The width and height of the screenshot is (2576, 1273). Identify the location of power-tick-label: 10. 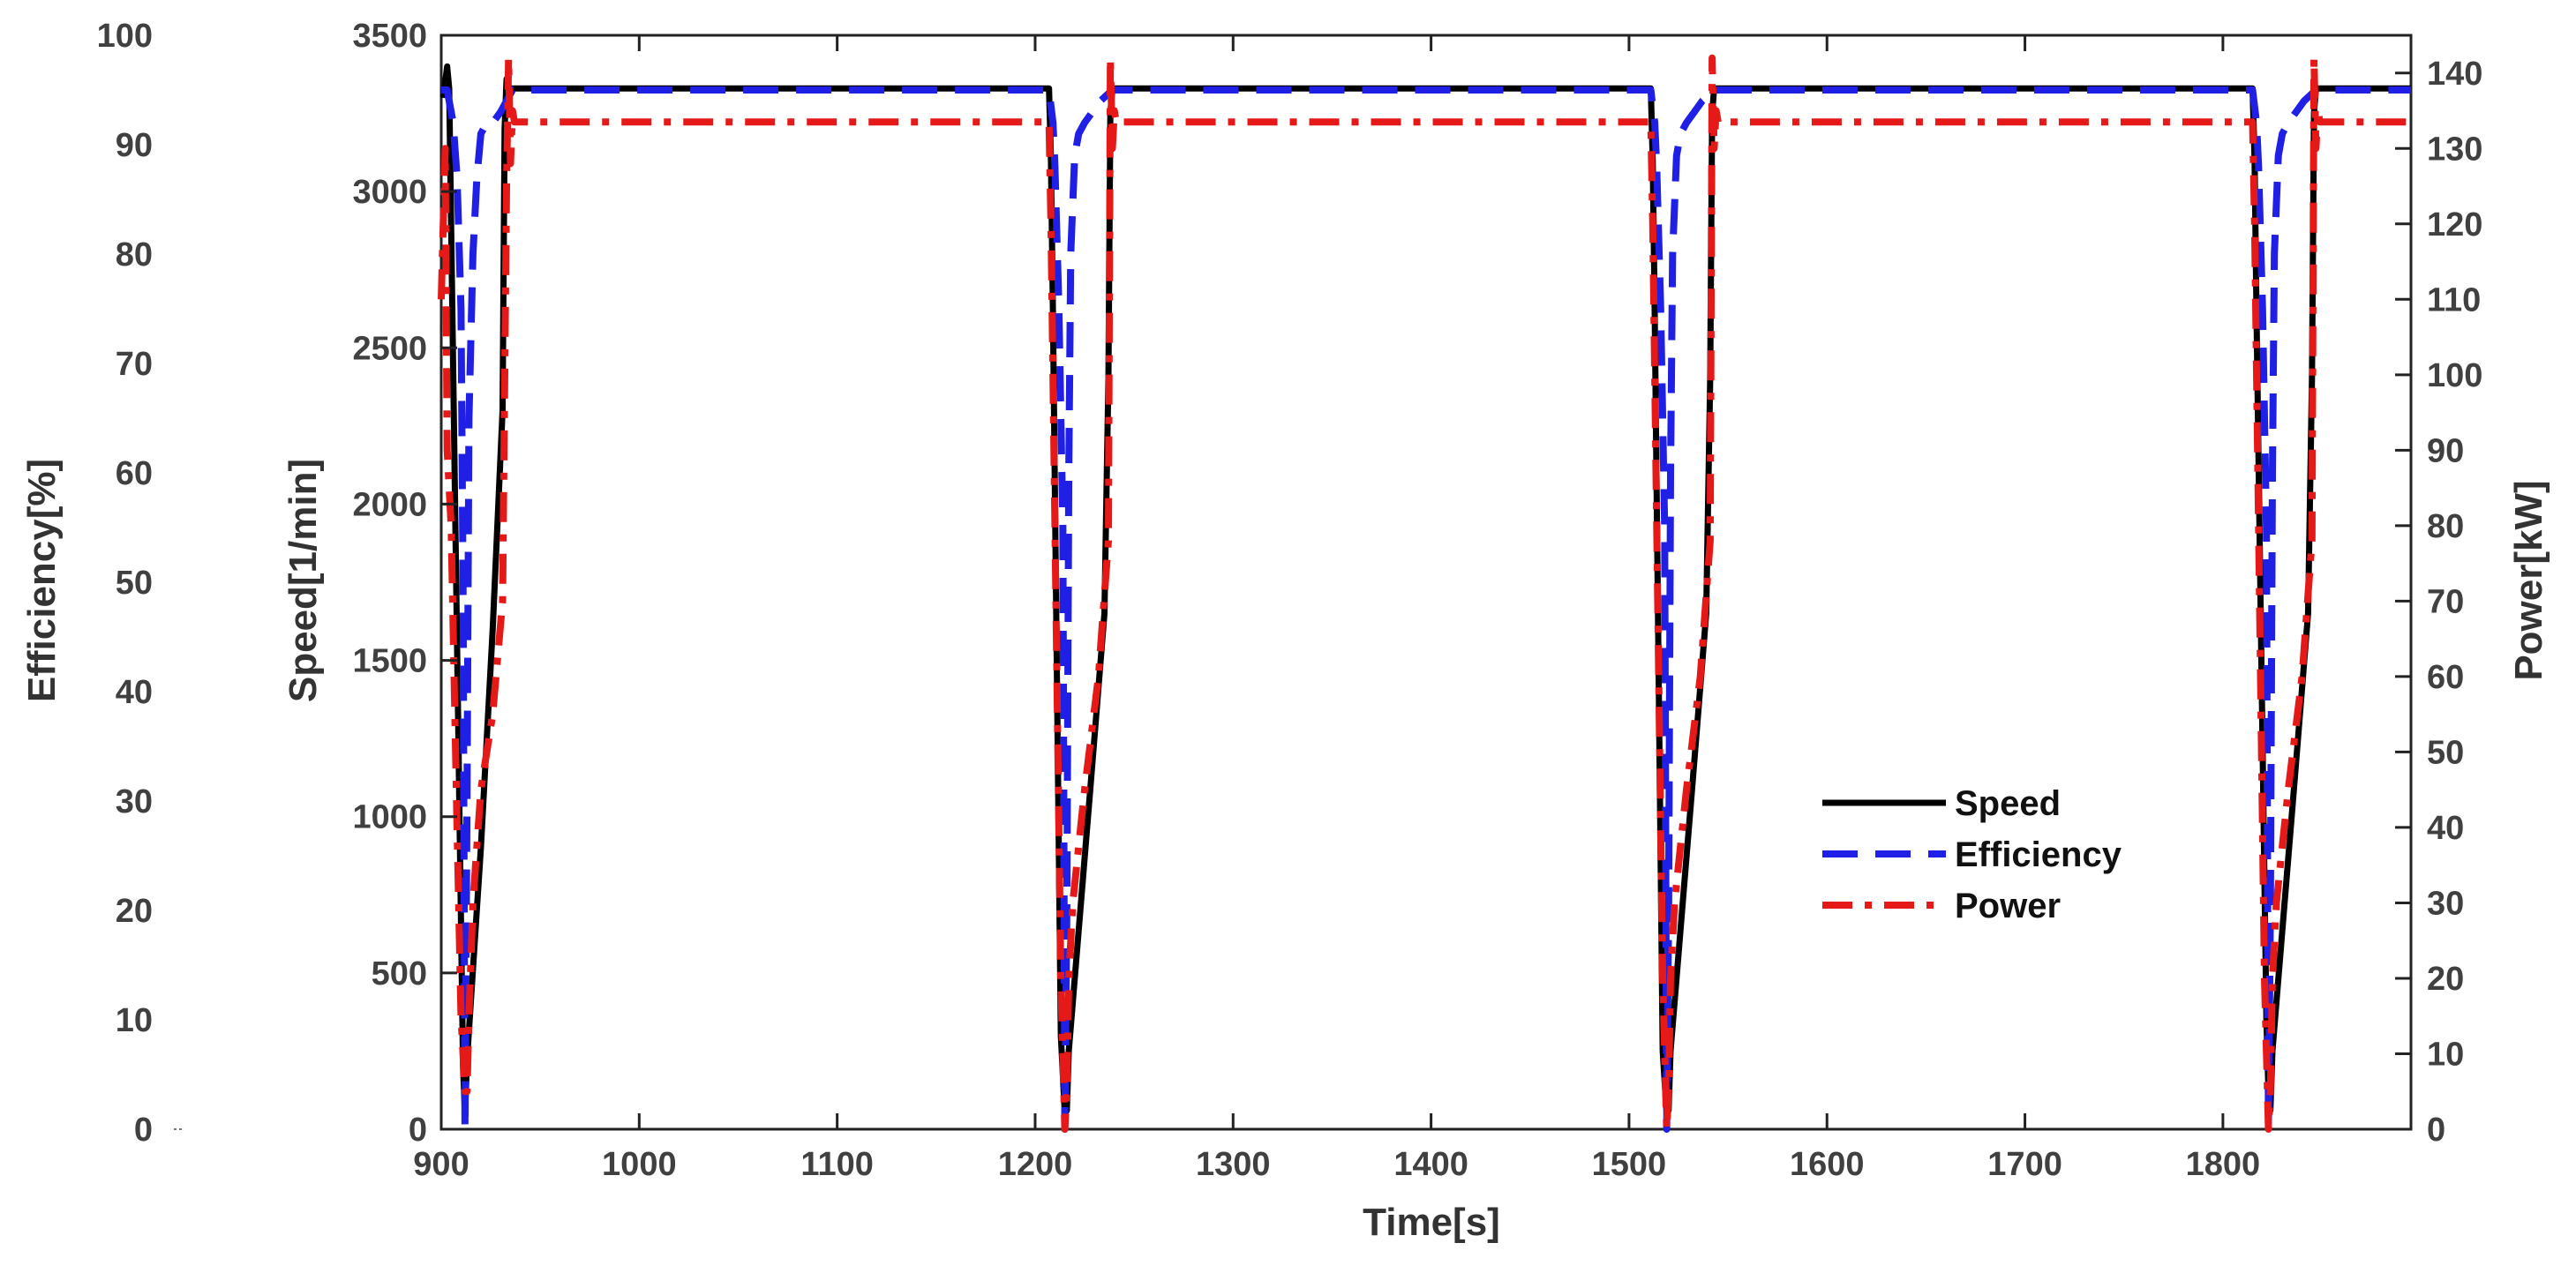
(2445, 1054).